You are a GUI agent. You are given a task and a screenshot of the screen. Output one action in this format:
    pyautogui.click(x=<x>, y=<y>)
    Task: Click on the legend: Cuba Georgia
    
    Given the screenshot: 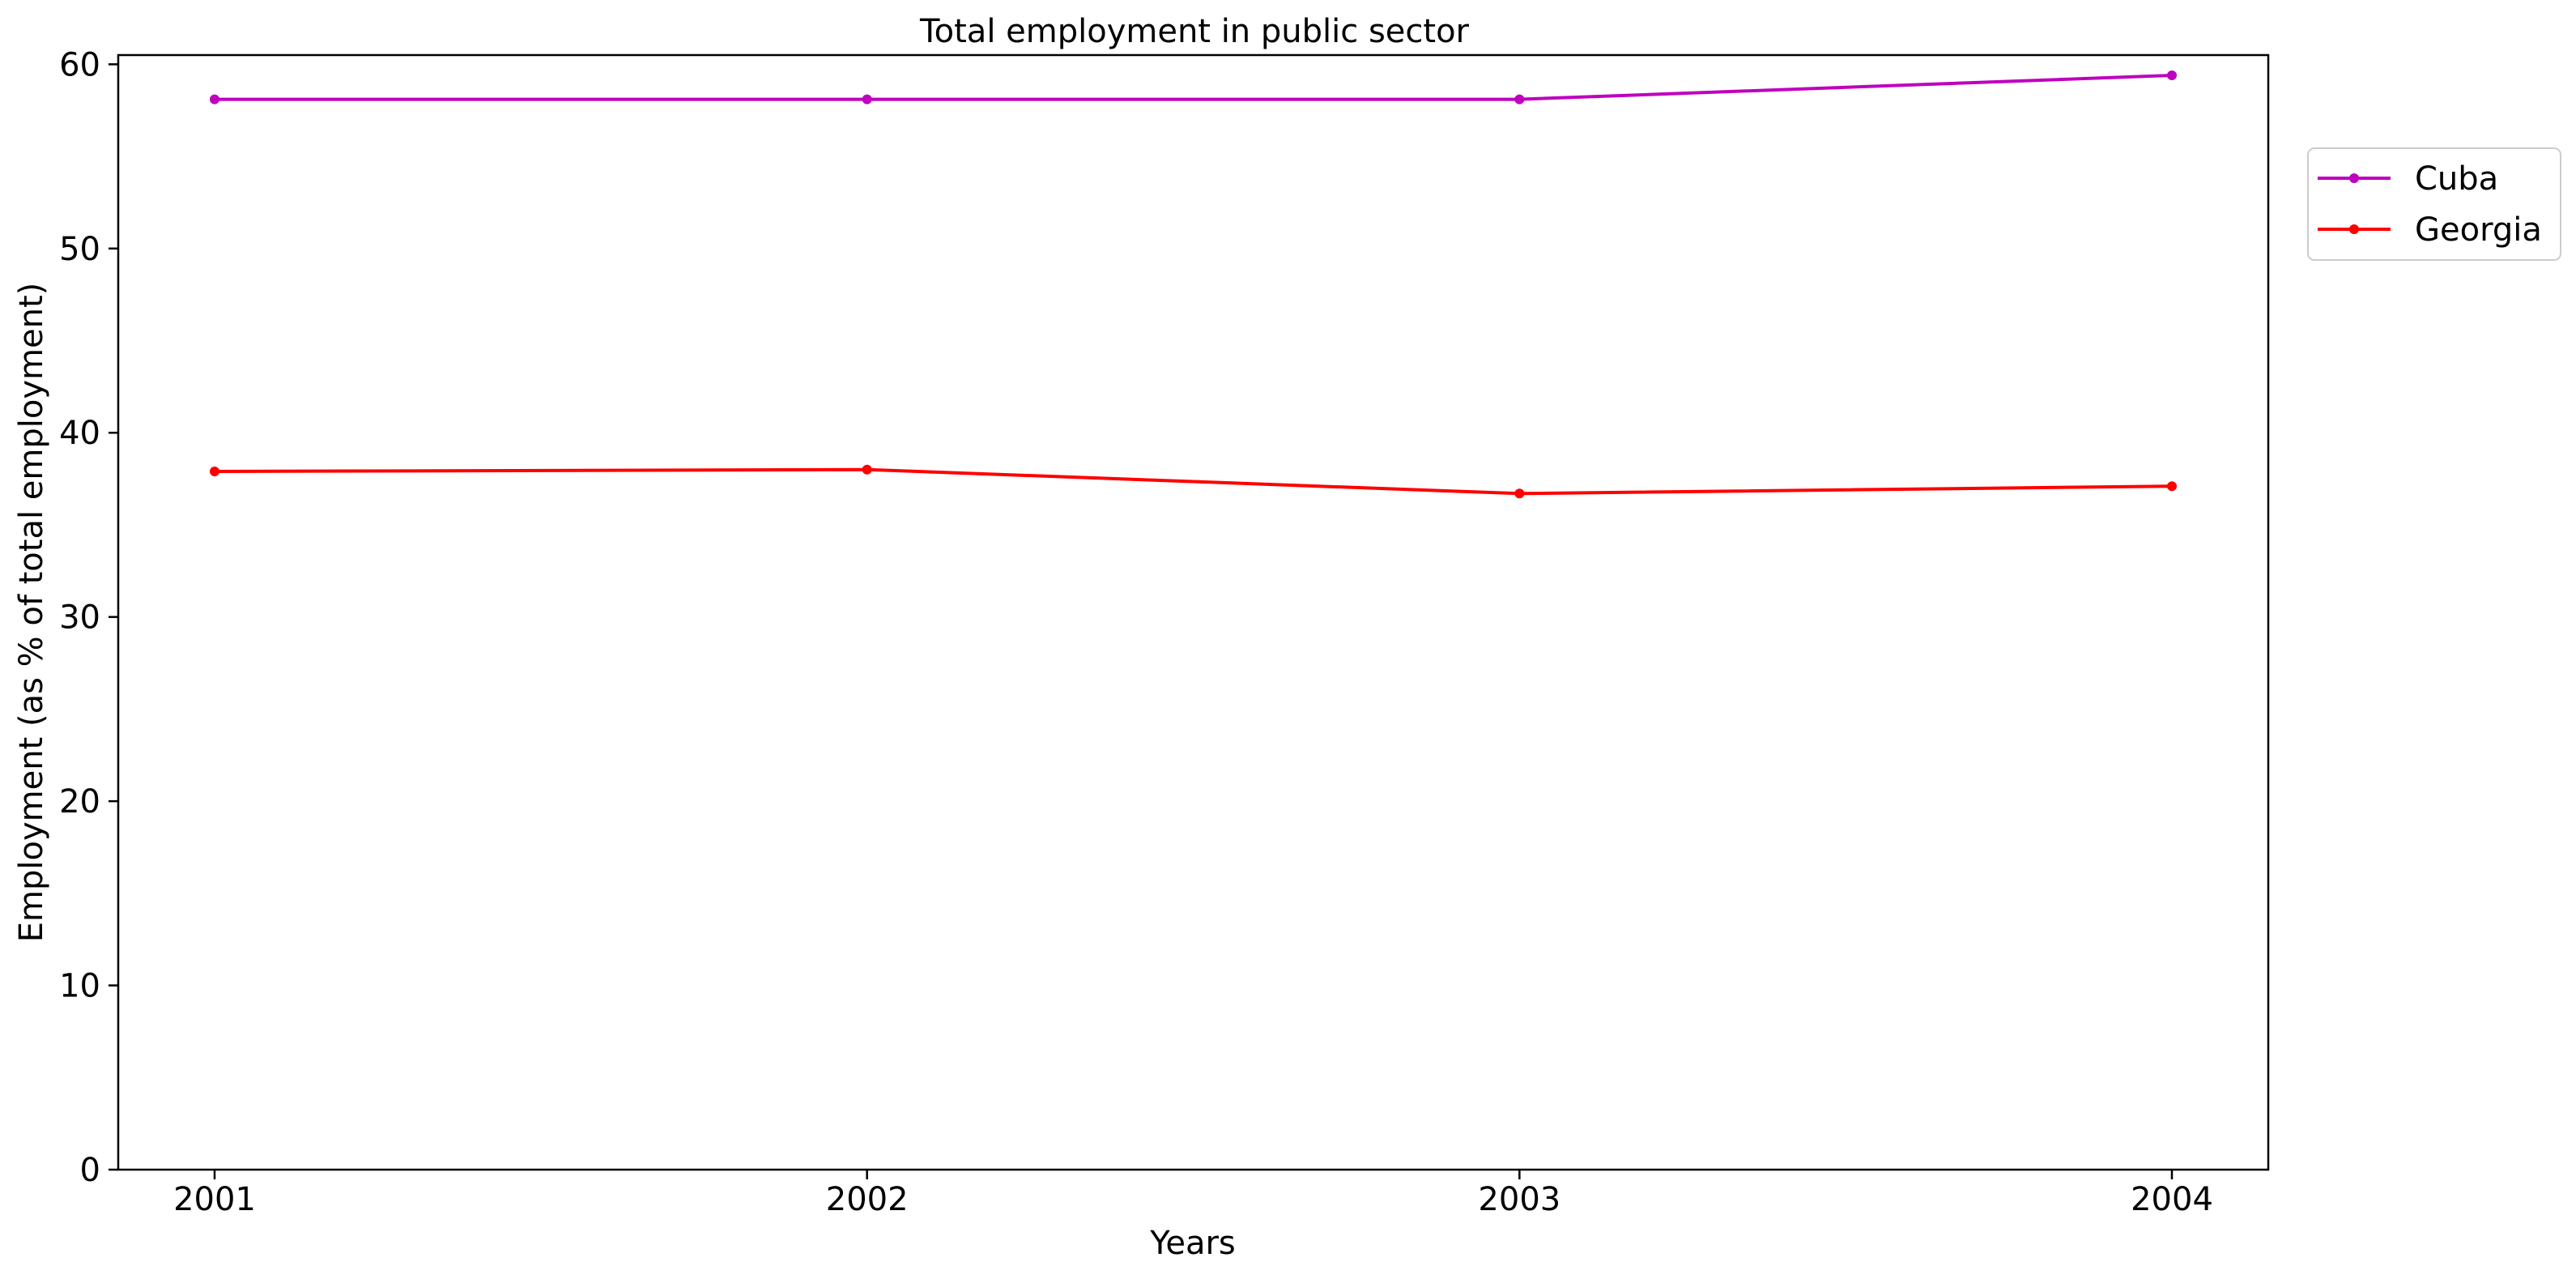 What is the action you would take?
    pyautogui.click(x=2434, y=204)
    